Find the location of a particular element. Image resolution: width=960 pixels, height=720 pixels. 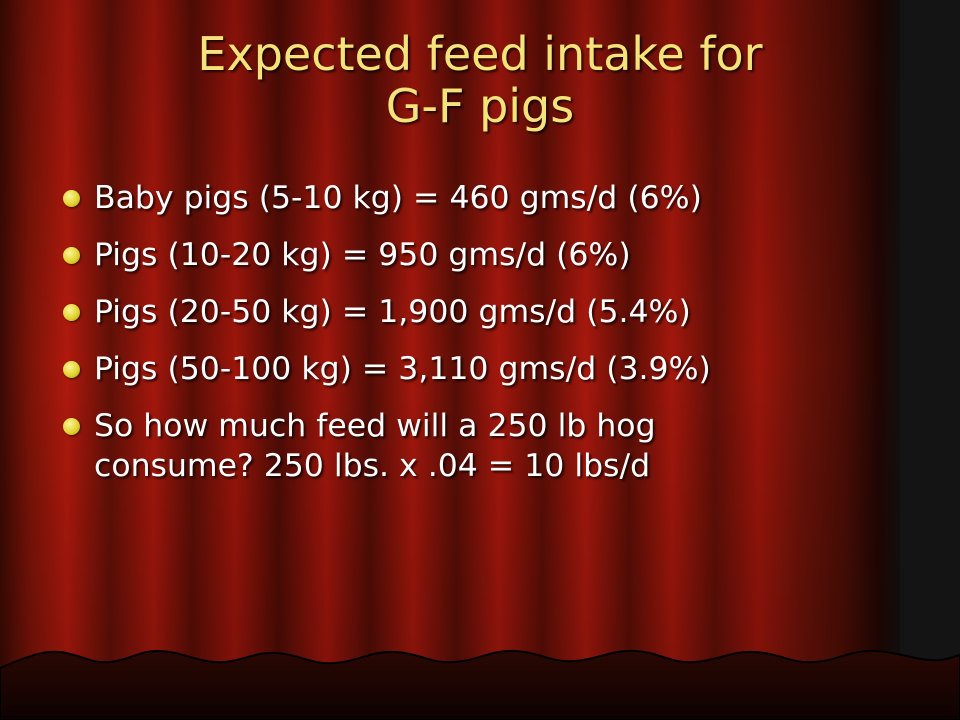

bullet-item: Baby pigs (5-10 kg) = 460 gms/d (6%) is located at coordinates (475, 198).